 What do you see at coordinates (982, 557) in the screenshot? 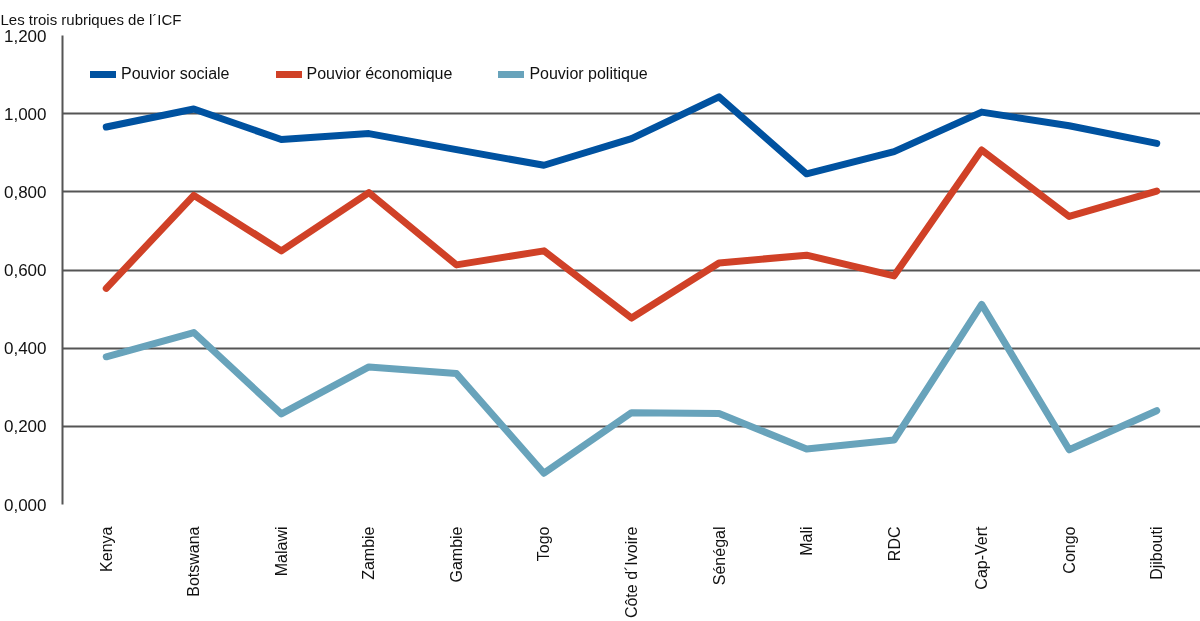
I see `x-tick-label: Cap-Vert` at bounding box center [982, 557].